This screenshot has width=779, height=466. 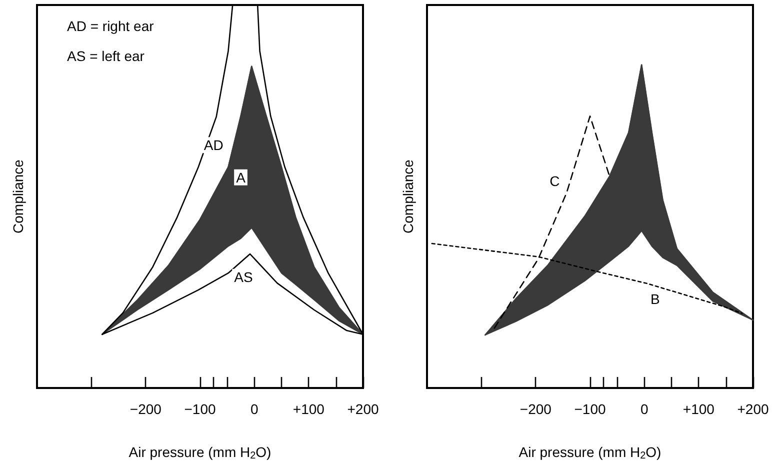 What do you see at coordinates (555, 181) in the screenshot?
I see `annotation: C` at bounding box center [555, 181].